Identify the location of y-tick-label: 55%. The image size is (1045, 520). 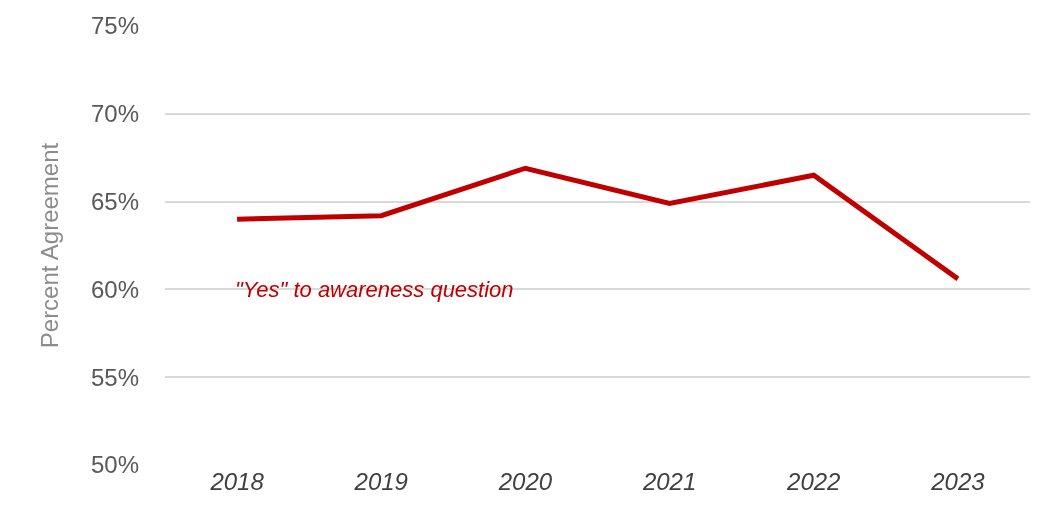
(114, 377).